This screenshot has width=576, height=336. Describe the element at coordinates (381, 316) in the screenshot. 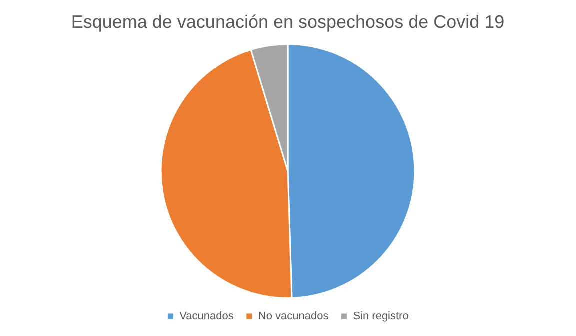

I see `legend-label: Sin registro` at that location.